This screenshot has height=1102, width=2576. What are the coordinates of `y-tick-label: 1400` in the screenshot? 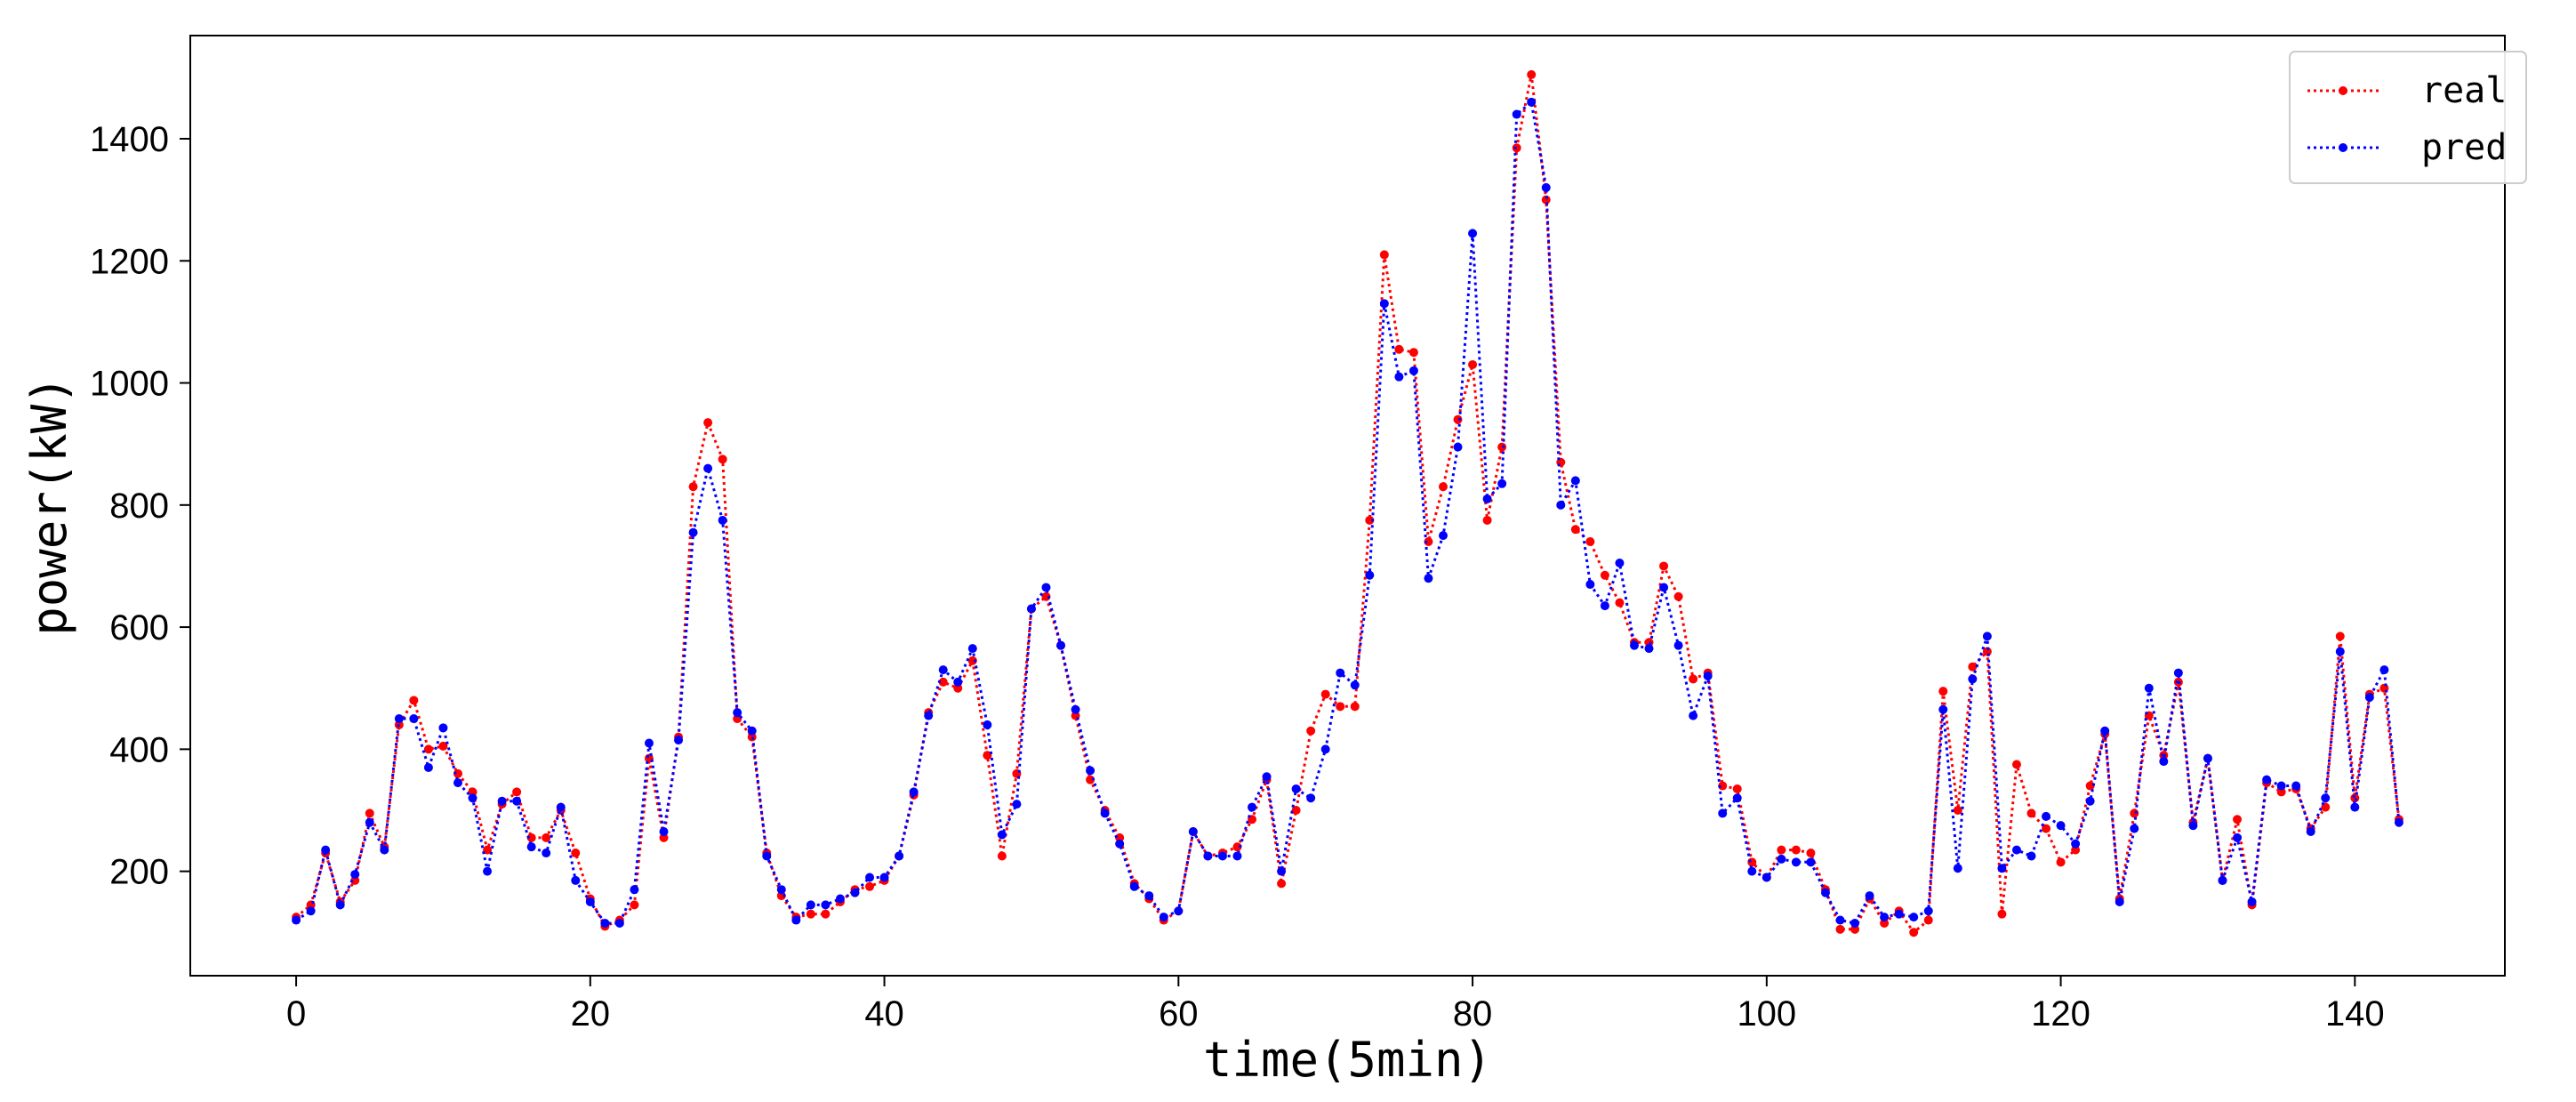 It's located at (129, 139).